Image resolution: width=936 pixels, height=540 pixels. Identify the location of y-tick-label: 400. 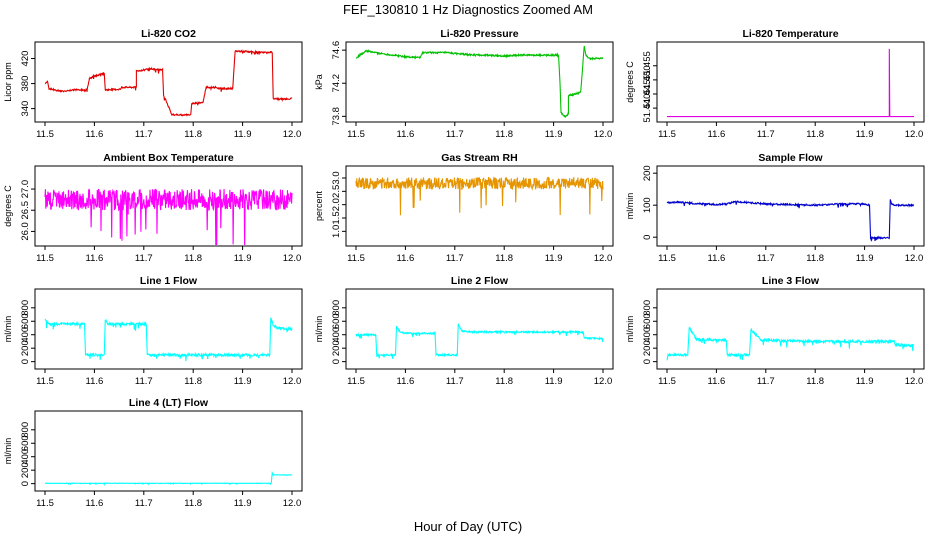
(336, 335).